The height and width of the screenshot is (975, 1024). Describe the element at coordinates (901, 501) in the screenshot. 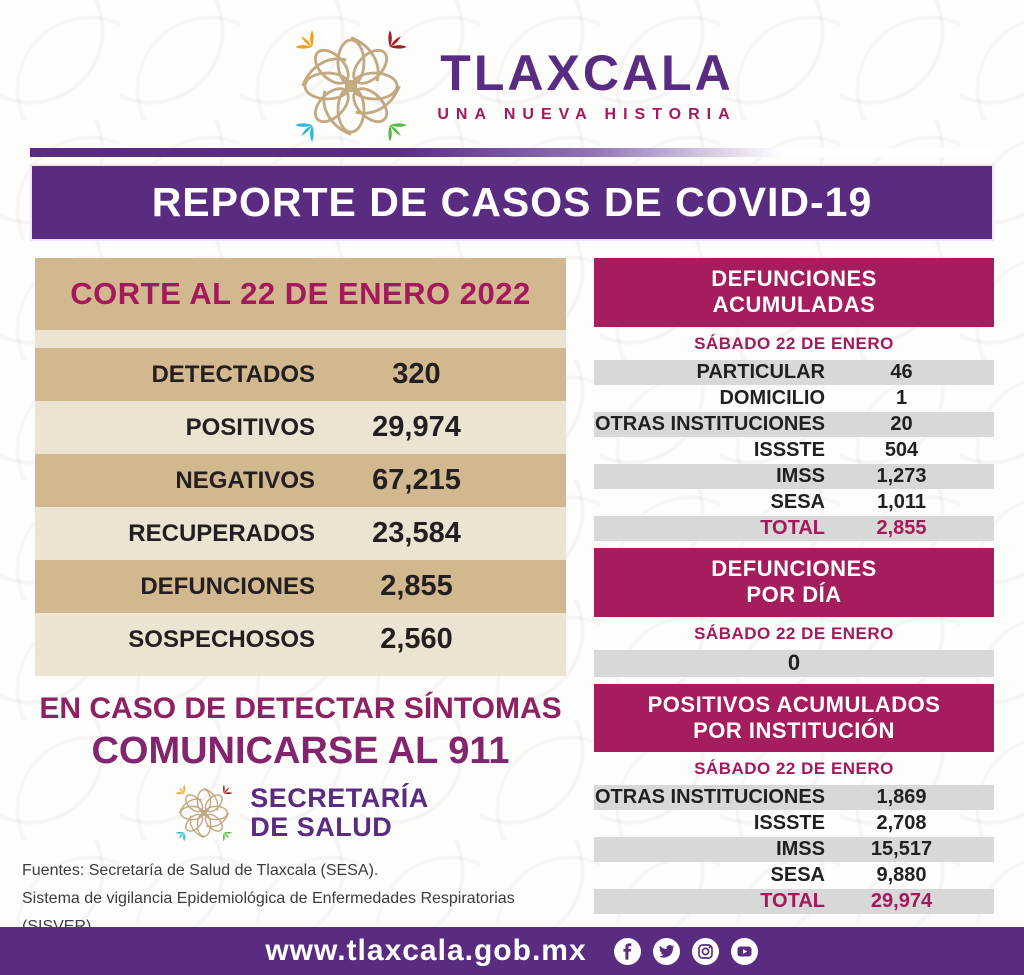

I see `row-value: 1,011` at that location.